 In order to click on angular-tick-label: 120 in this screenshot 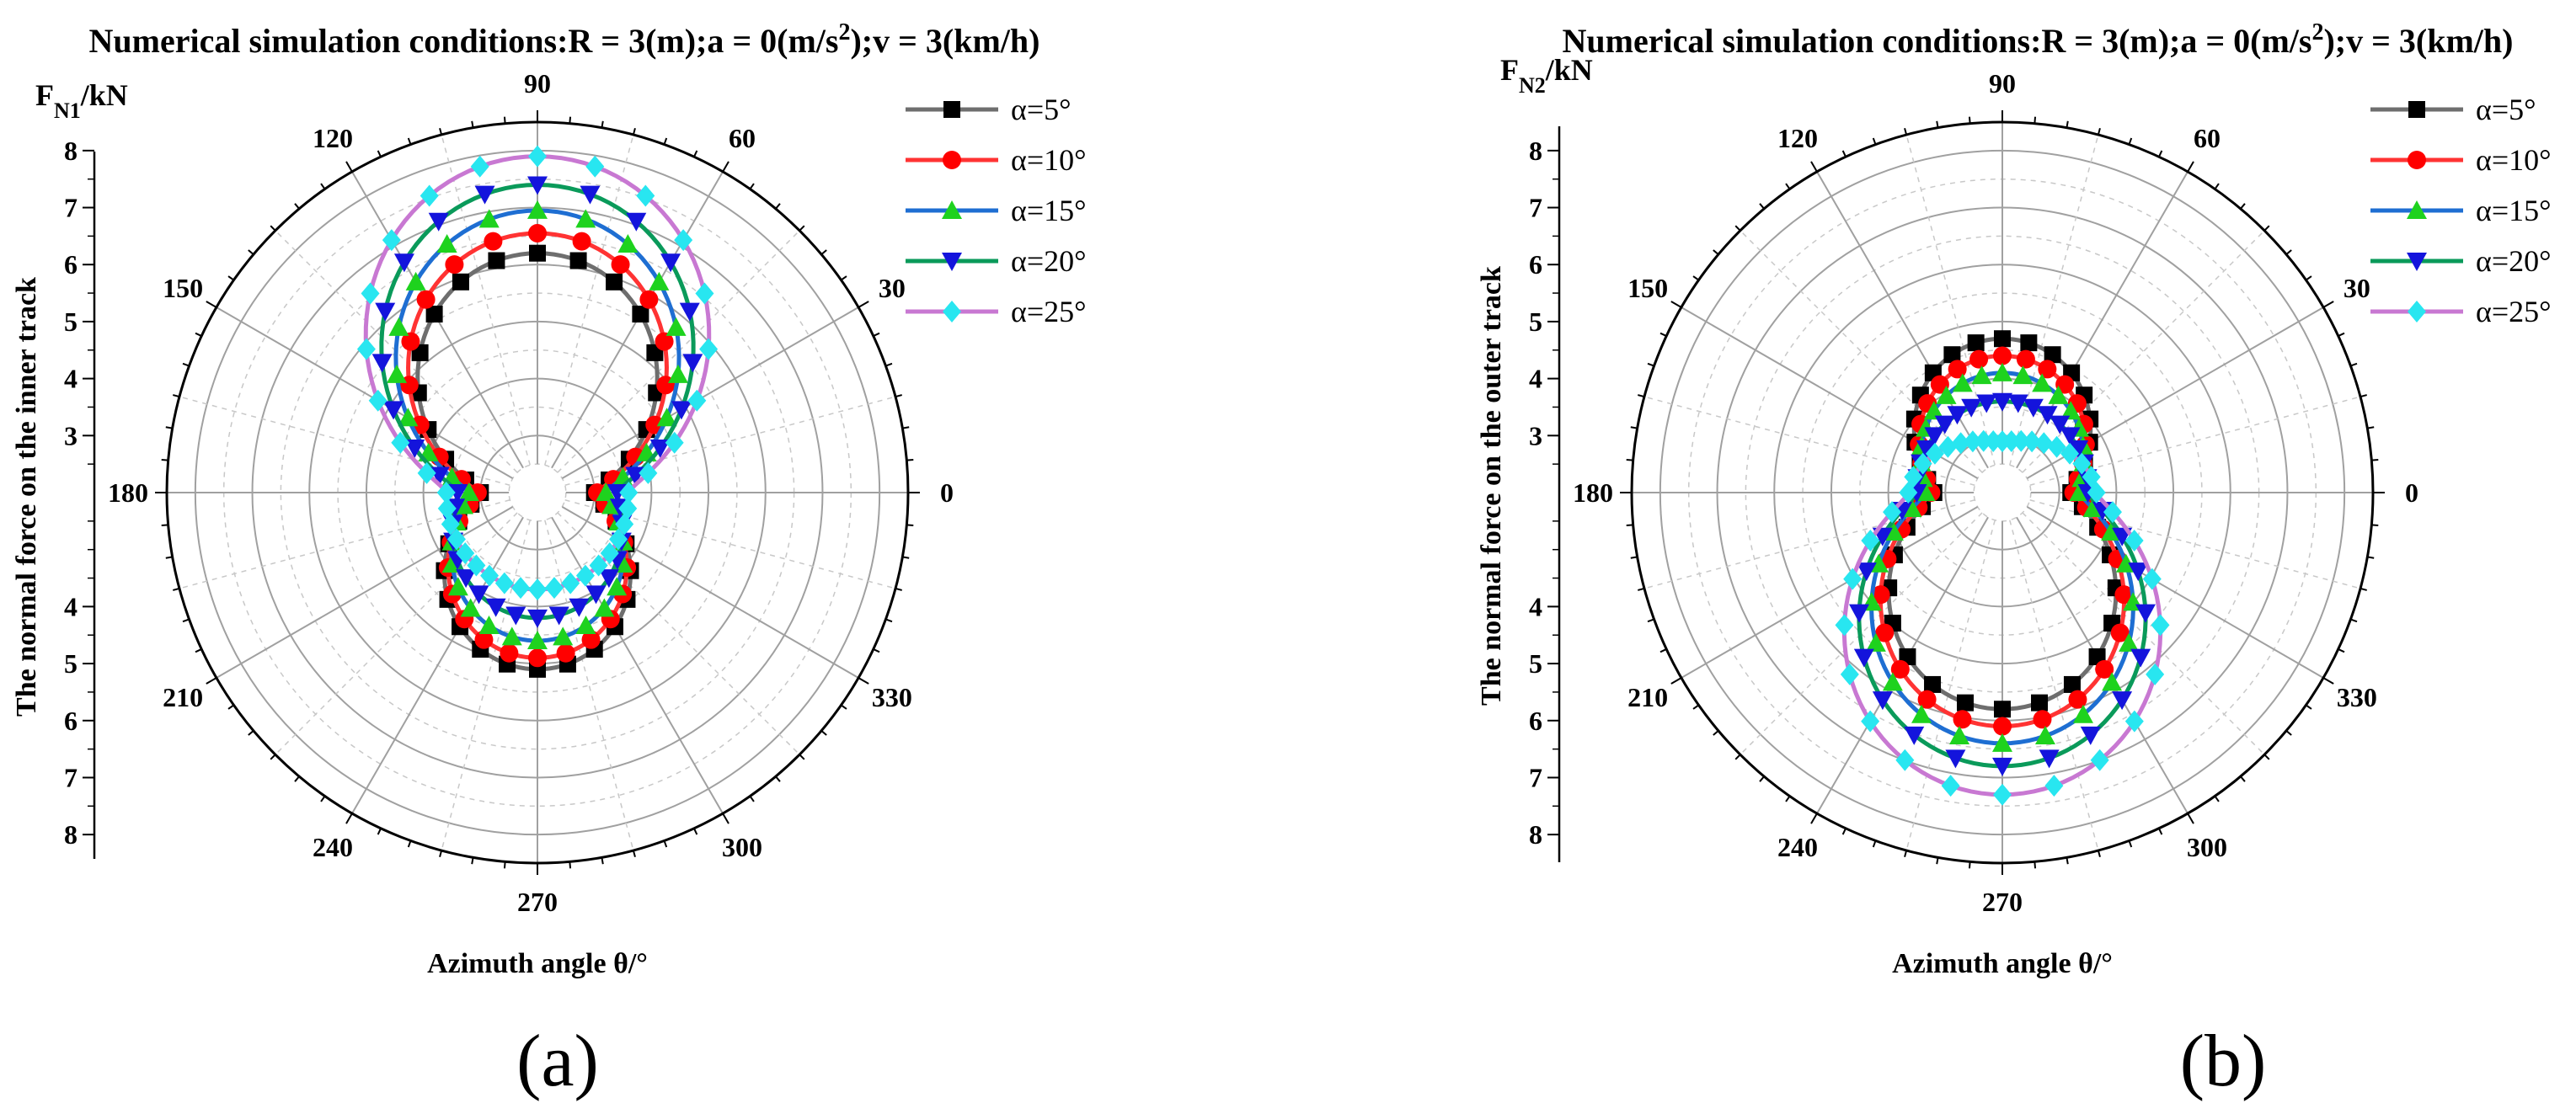, I will do `click(1797, 138)`.